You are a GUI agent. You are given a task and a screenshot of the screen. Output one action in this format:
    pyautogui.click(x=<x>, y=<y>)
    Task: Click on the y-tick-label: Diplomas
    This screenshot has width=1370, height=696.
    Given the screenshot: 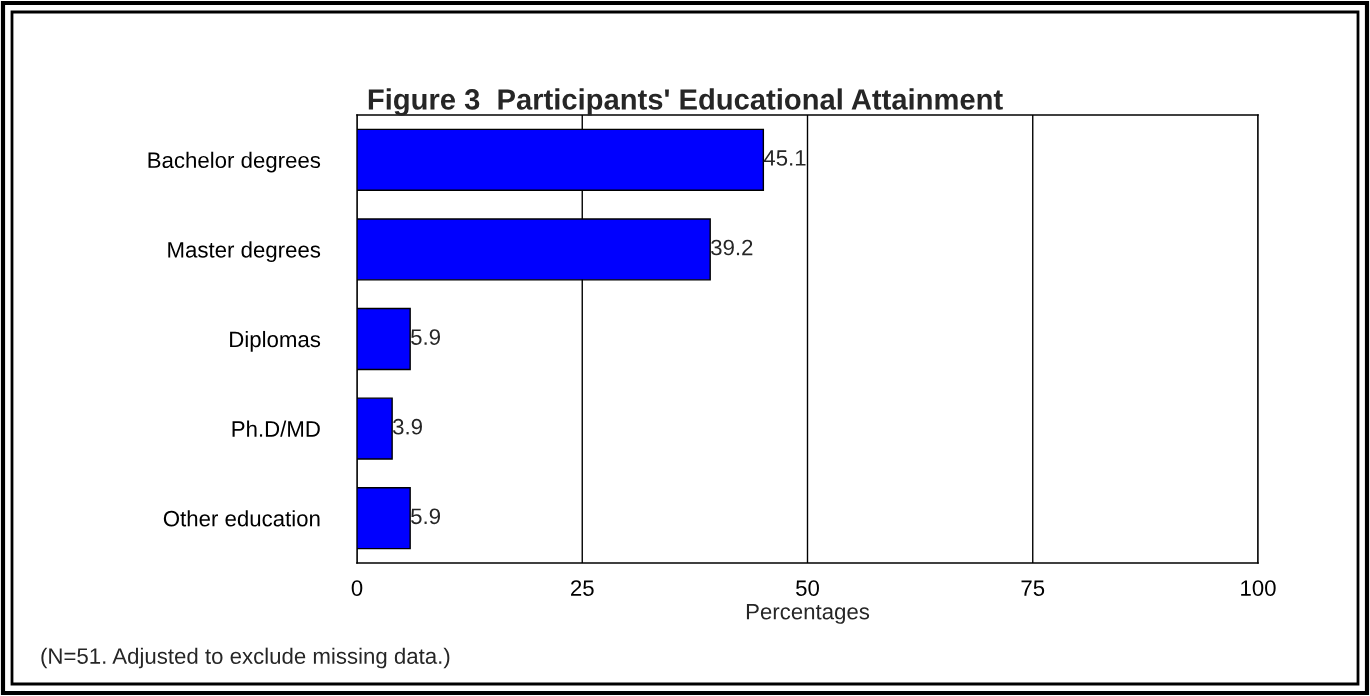 What is the action you would take?
    pyautogui.click(x=275, y=341)
    